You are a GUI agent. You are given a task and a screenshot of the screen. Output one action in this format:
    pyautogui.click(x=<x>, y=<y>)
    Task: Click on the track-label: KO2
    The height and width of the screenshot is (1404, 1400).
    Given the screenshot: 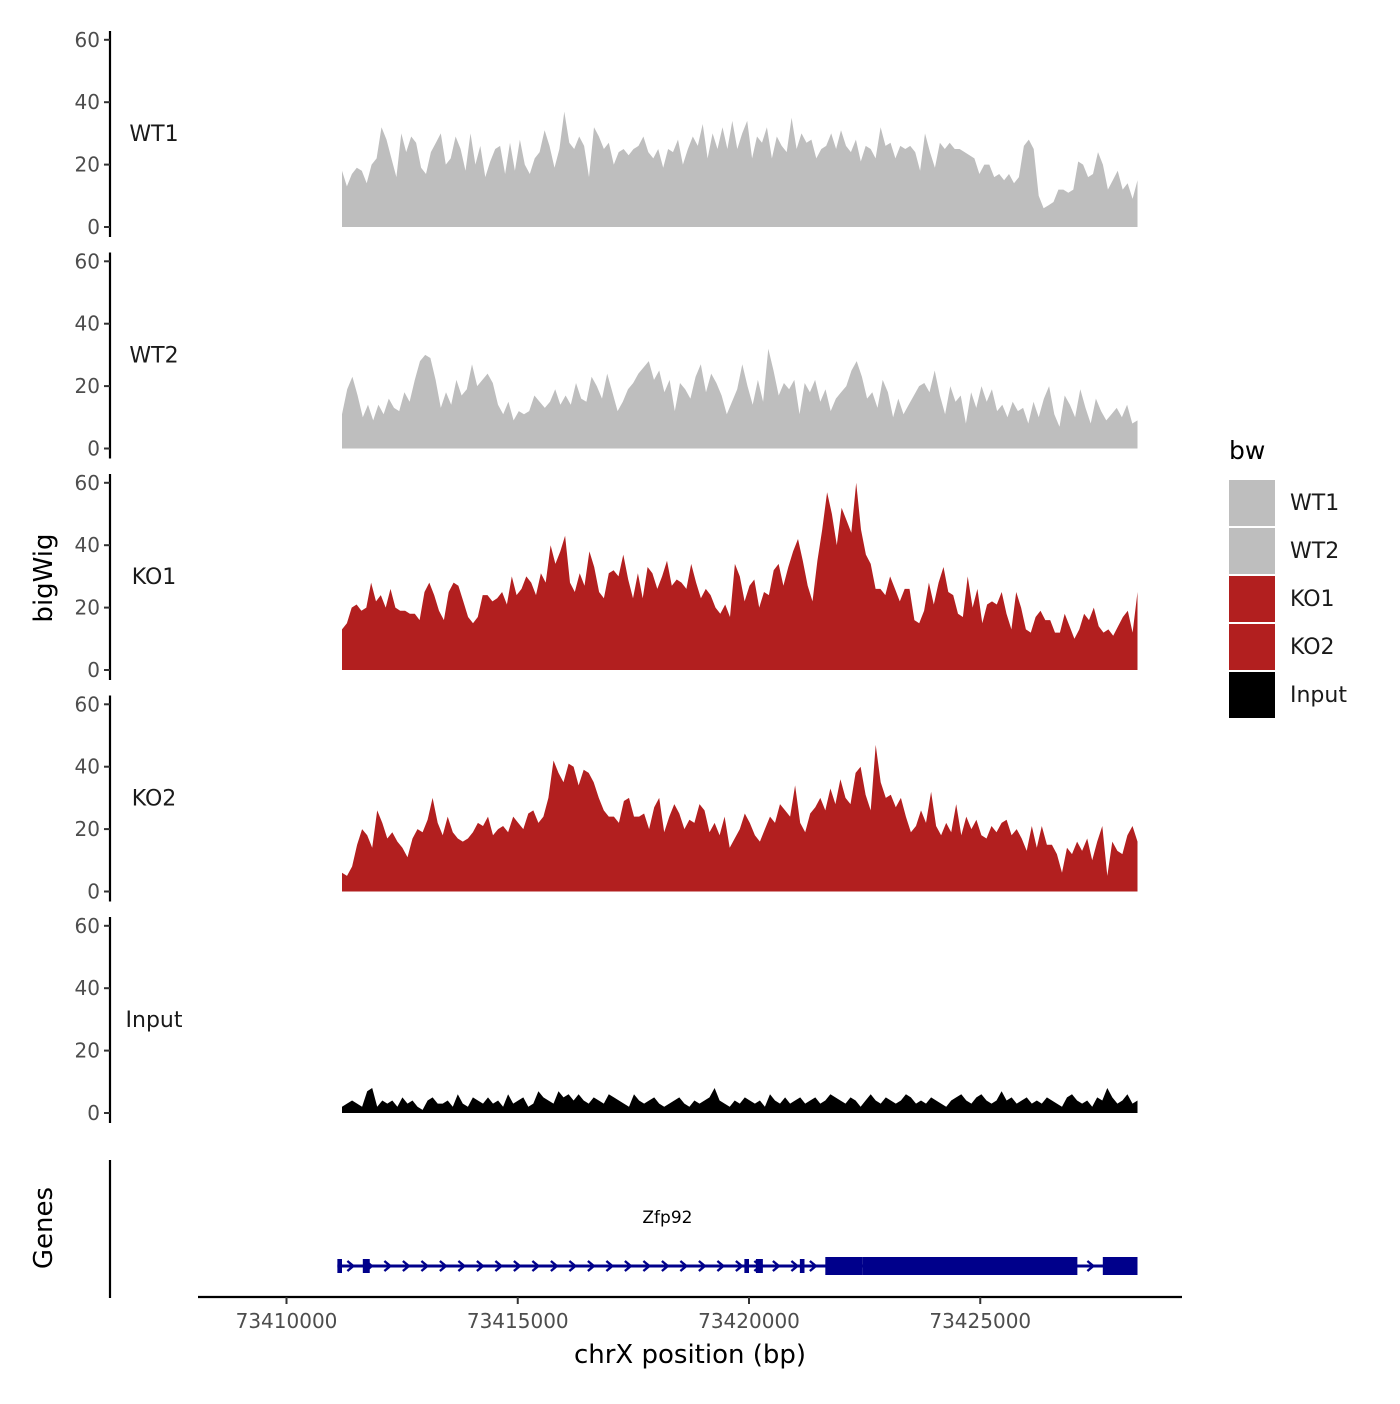 What is the action you would take?
    pyautogui.click(x=154, y=799)
    